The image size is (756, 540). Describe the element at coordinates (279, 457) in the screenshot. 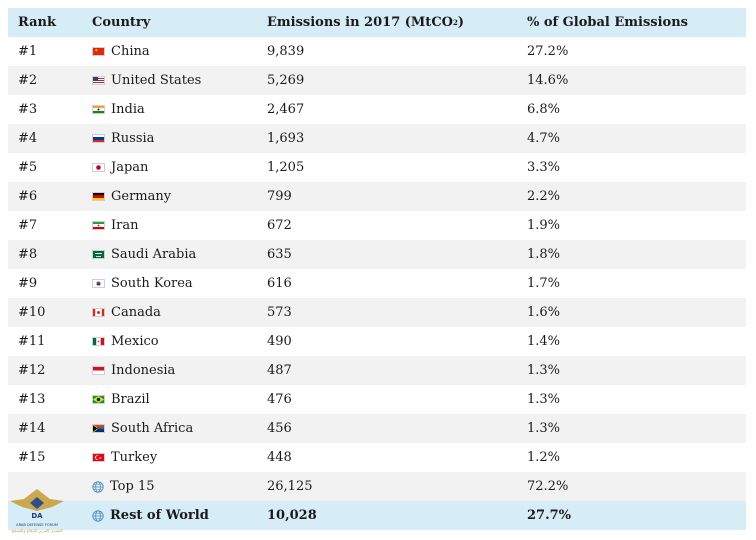

I see `emissions-cell: 448` at that location.